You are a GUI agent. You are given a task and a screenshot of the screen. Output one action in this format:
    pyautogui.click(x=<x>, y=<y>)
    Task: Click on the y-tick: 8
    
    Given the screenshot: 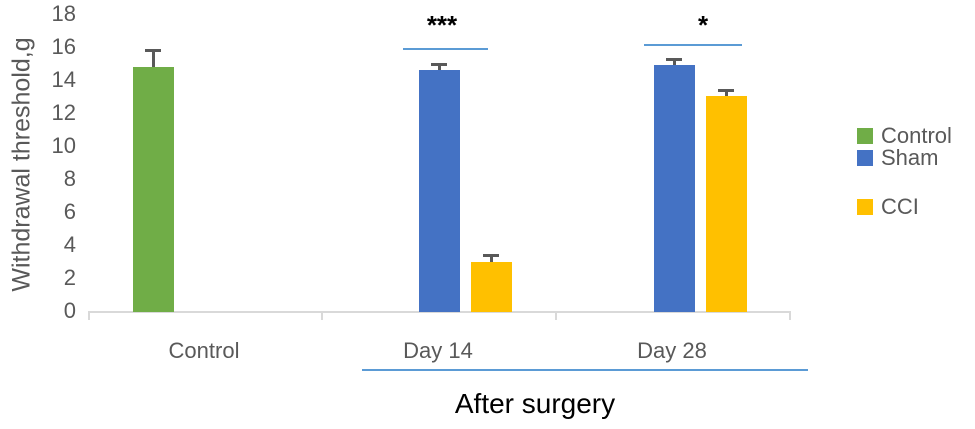 What is the action you would take?
    pyautogui.click(x=69, y=178)
    